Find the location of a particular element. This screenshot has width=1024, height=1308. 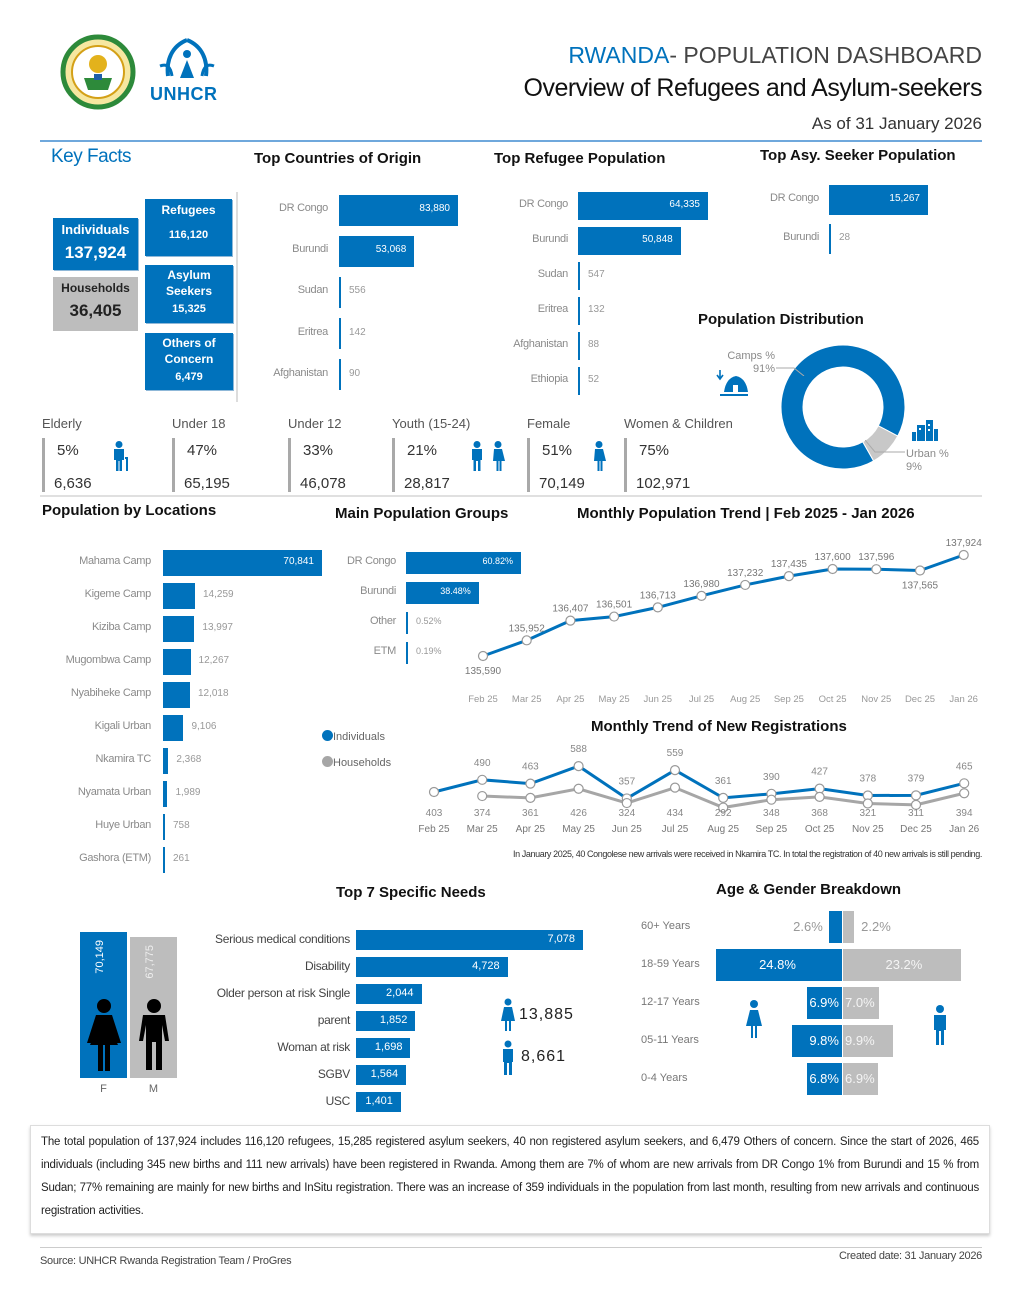

age-category-label: 05-11 Years is located at coordinates (670, 1040).